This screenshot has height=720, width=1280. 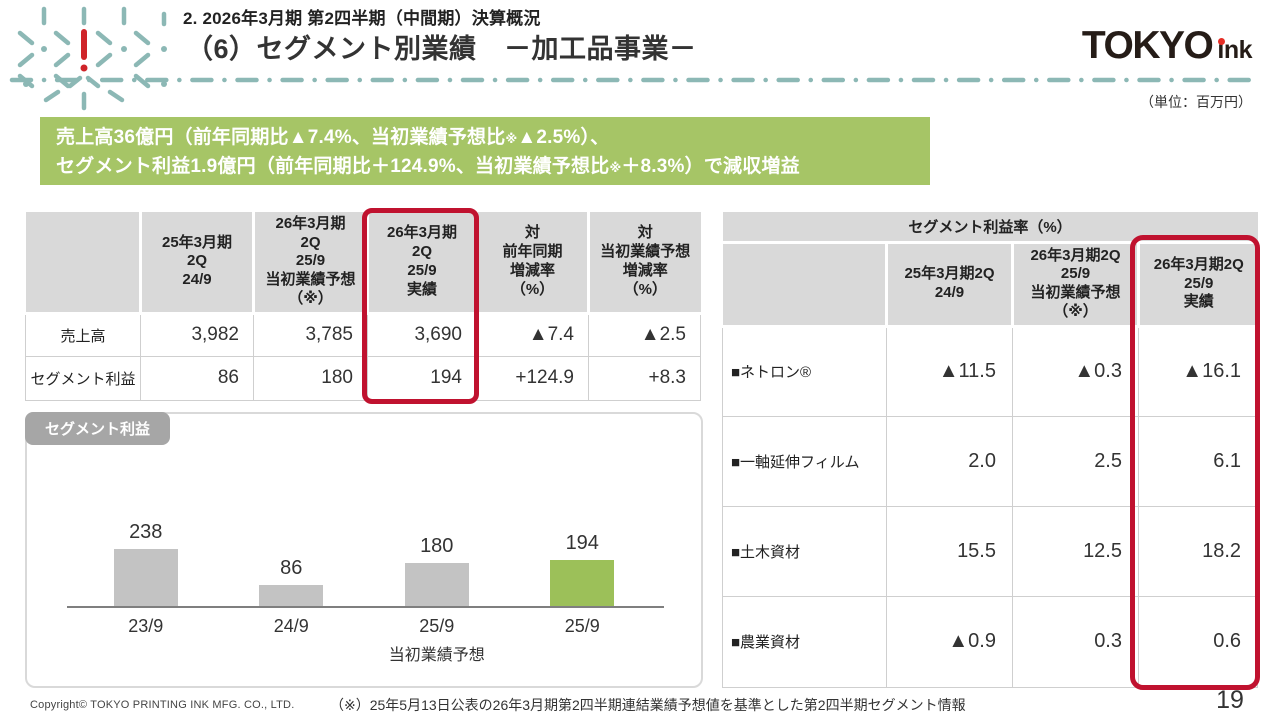 What do you see at coordinates (1198, 371) in the screenshot?
I see `cell-value-highlighted: ▲16.1` at bounding box center [1198, 371].